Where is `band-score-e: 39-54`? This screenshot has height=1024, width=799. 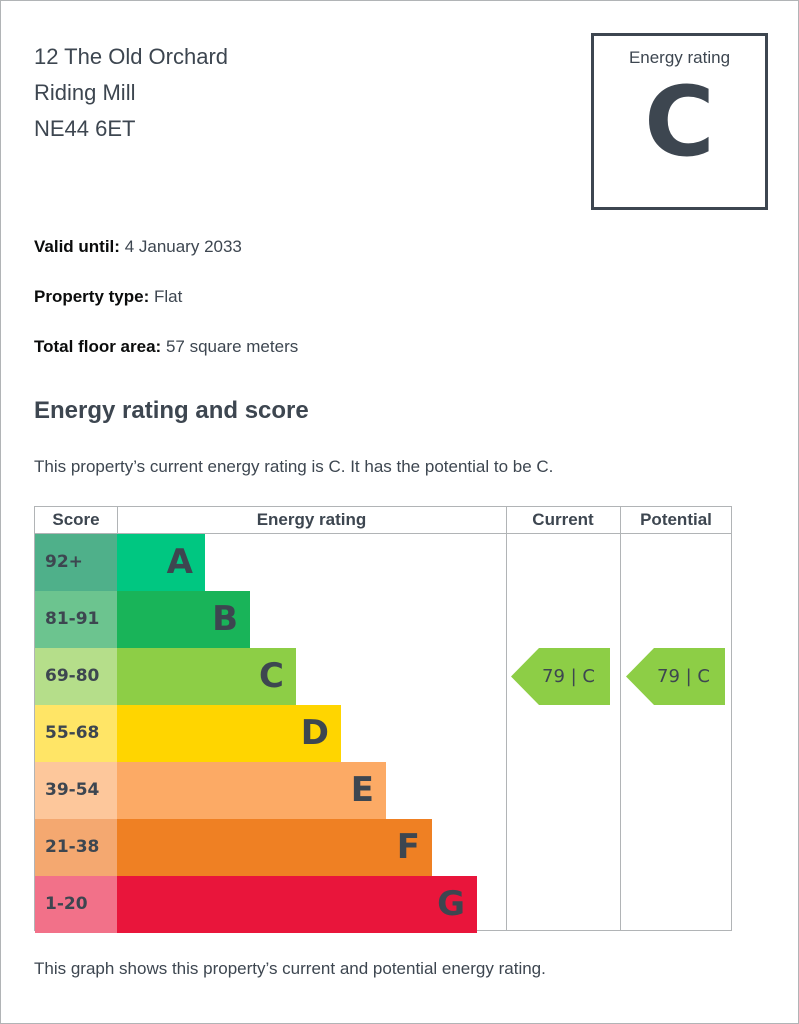 band-score-e: 39-54 is located at coordinates (76, 790).